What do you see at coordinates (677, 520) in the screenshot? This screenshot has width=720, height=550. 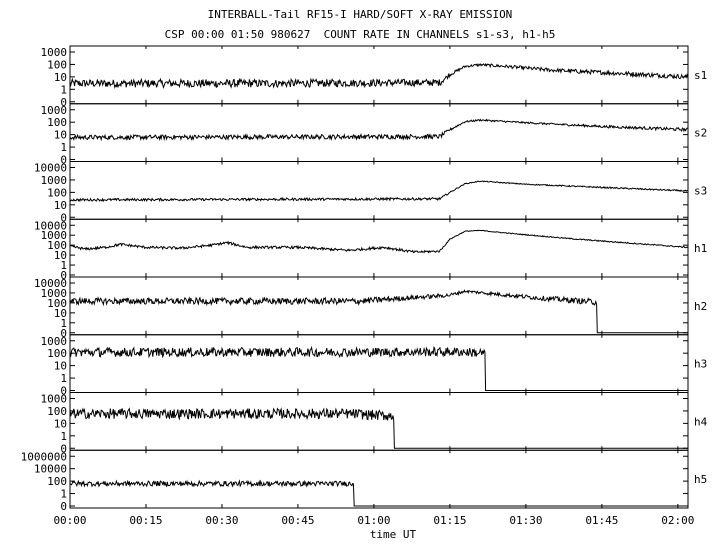 I see `x-tick-label-8: 02:00` at bounding box center [677, 520].